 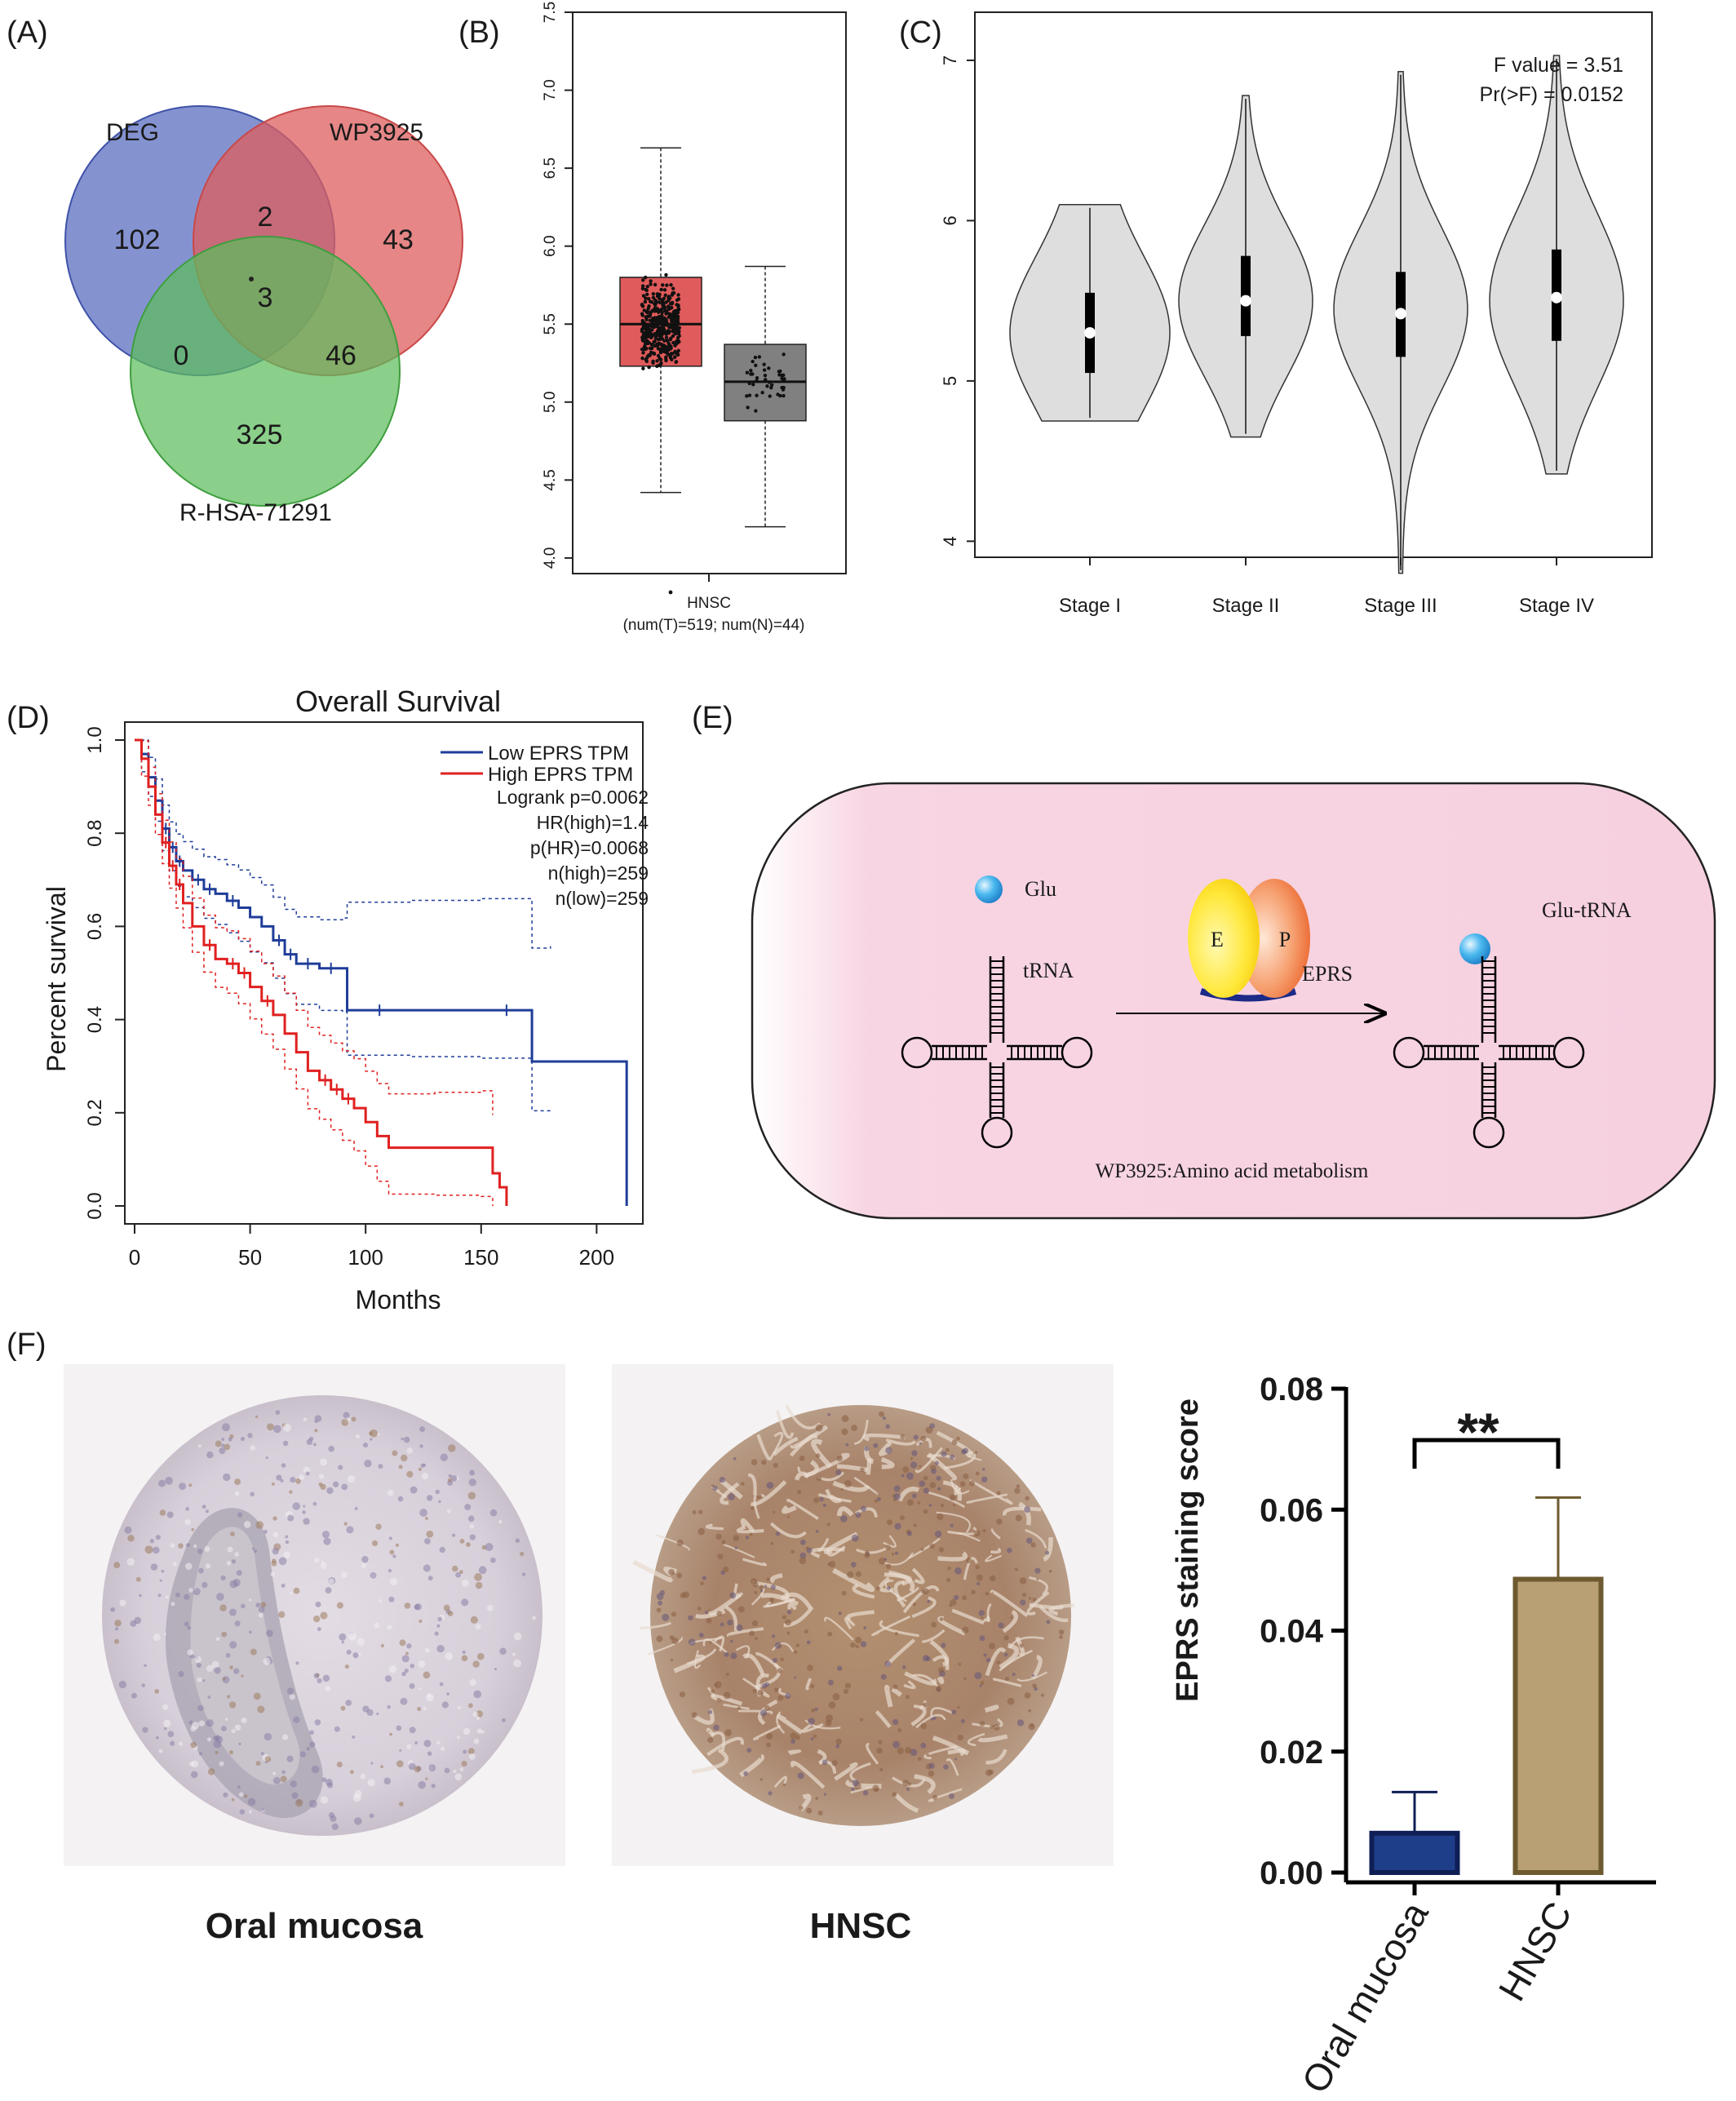 I want to click on survival-y-tick-label: 0.0, so click(x=95, y=1205).